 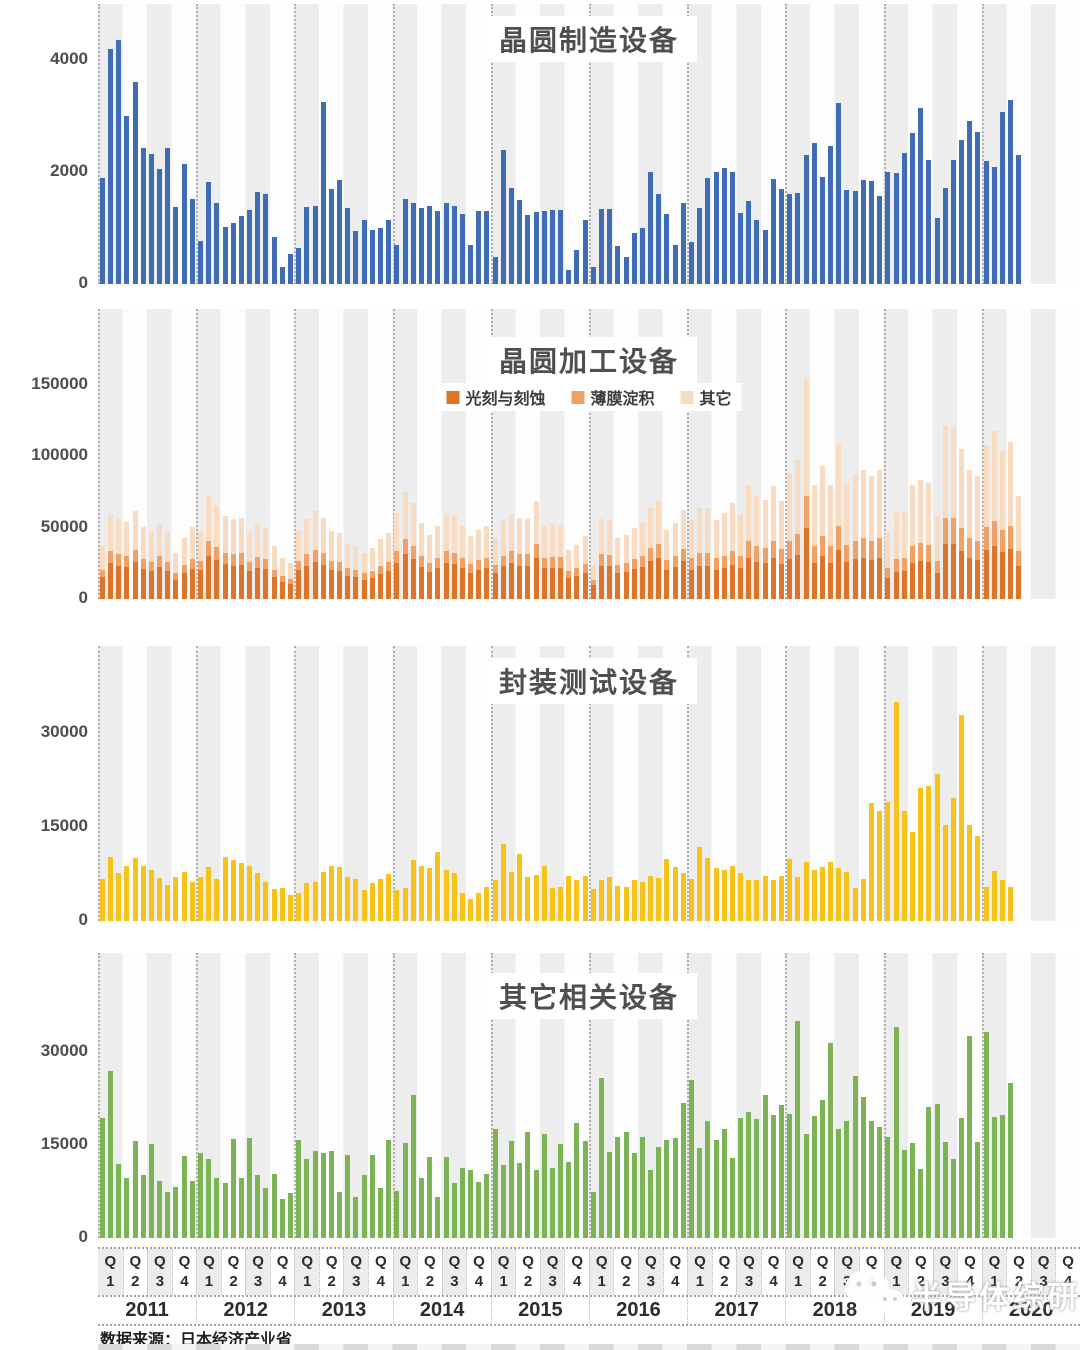 What do you see at coordinates (736, 1310) in the screenshot?
I see `year-label: 2017` at bounding box center [736, 1310].